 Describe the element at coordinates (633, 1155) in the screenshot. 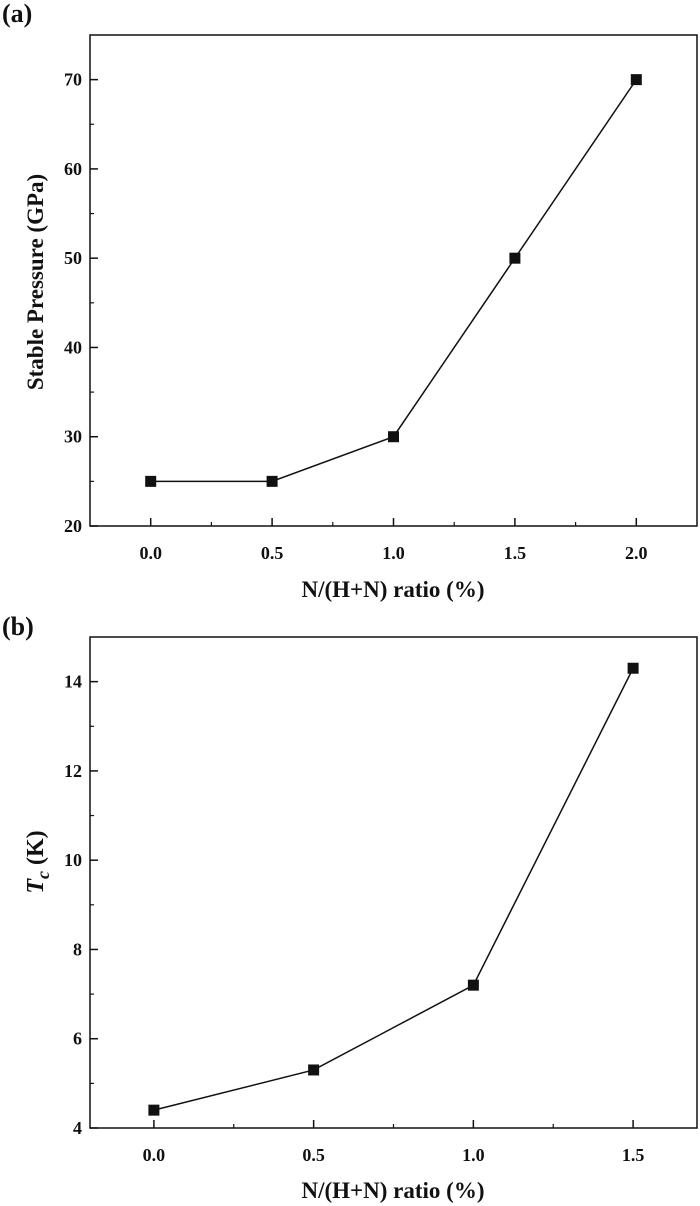

I see `panel-b-x-tick-label: 1.5` at that location.